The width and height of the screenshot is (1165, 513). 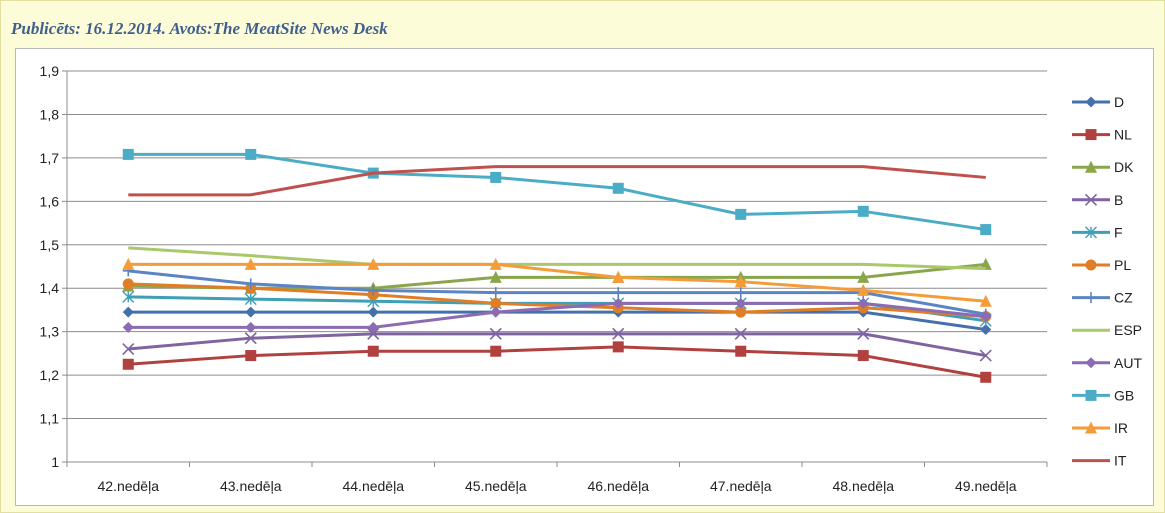 I want to click on legend-item-b: B, so click(x=1097, y=200).